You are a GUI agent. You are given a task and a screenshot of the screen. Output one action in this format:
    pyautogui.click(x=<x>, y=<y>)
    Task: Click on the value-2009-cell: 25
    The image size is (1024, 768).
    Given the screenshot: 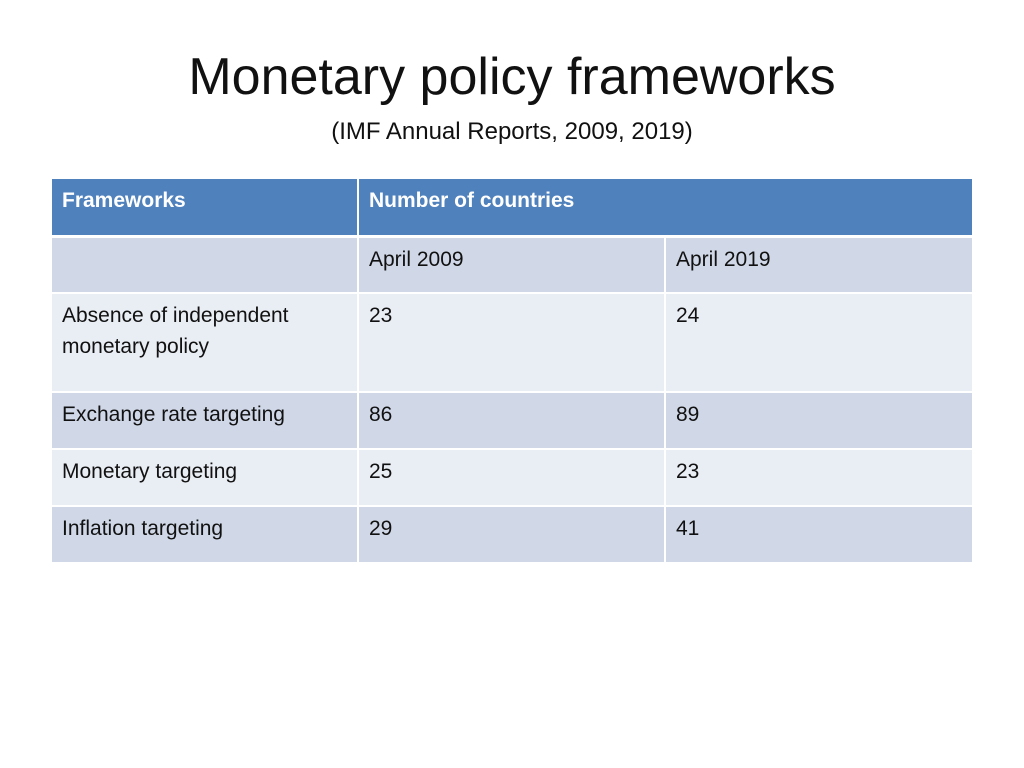 What is the action you would take?
    pyautogui.click(x=511, y=478)
    